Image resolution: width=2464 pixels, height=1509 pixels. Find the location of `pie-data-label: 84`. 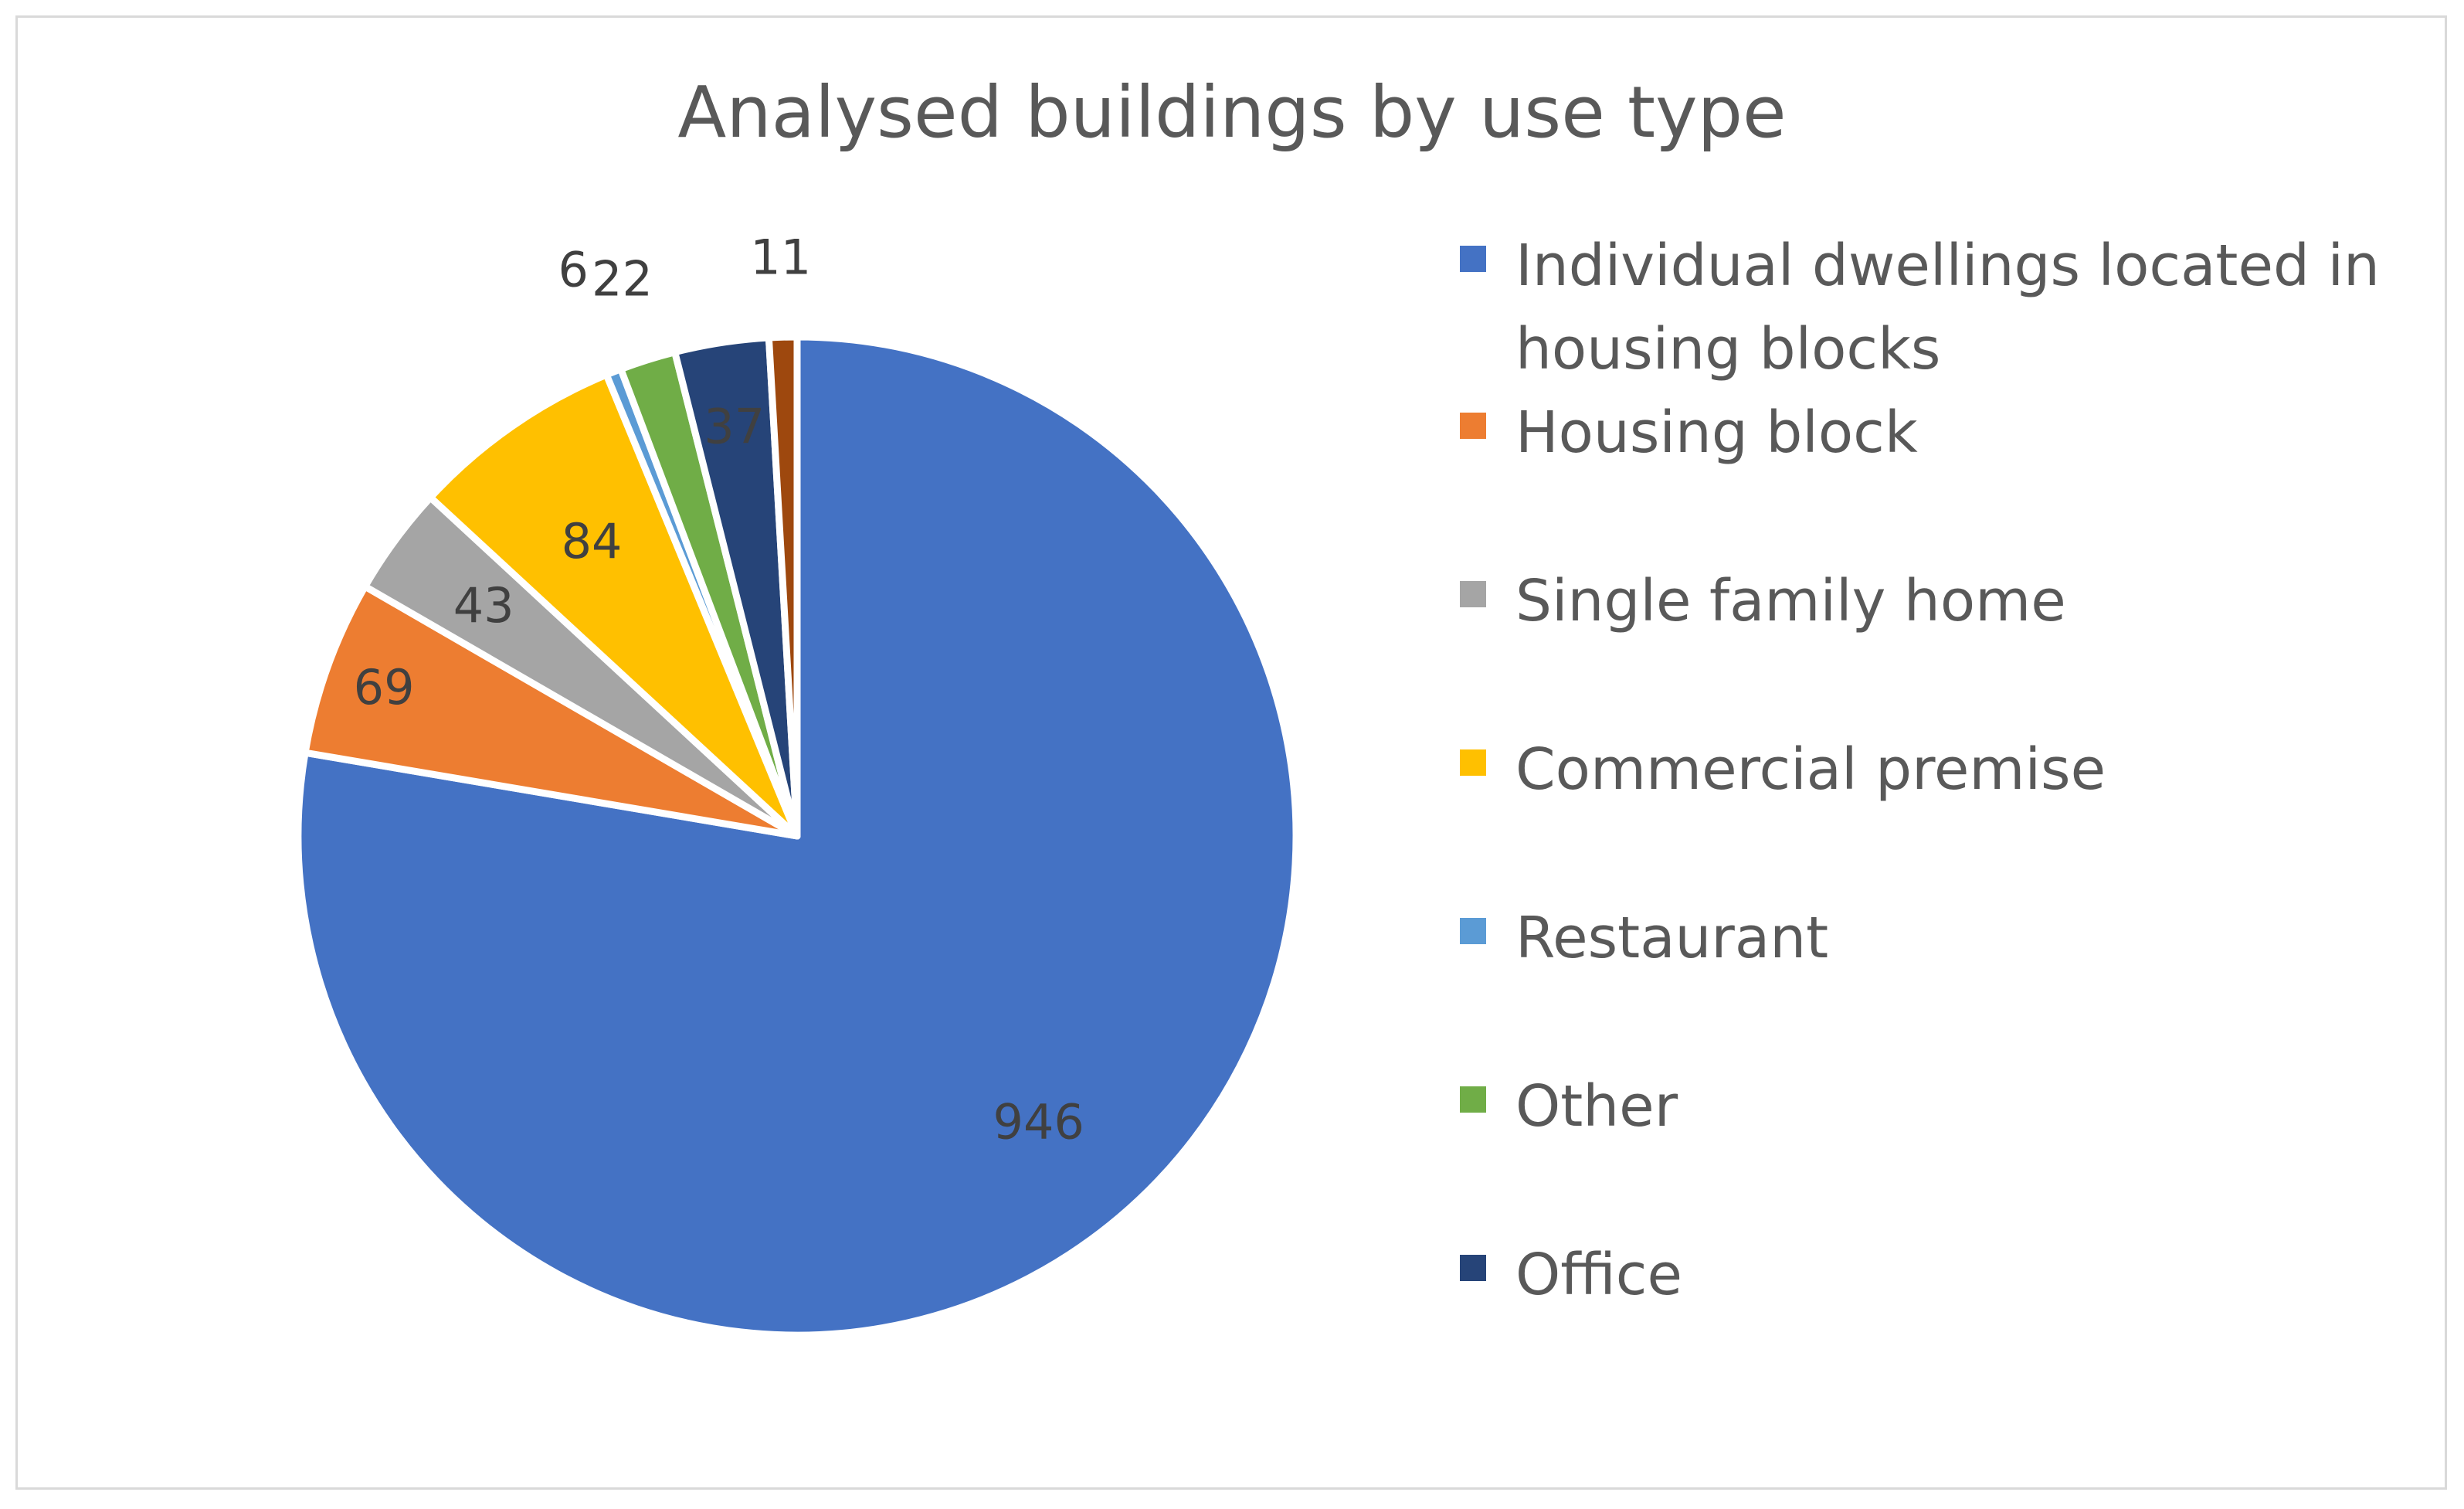

pie-data-label: 84 is located at coordinates (592, 541).